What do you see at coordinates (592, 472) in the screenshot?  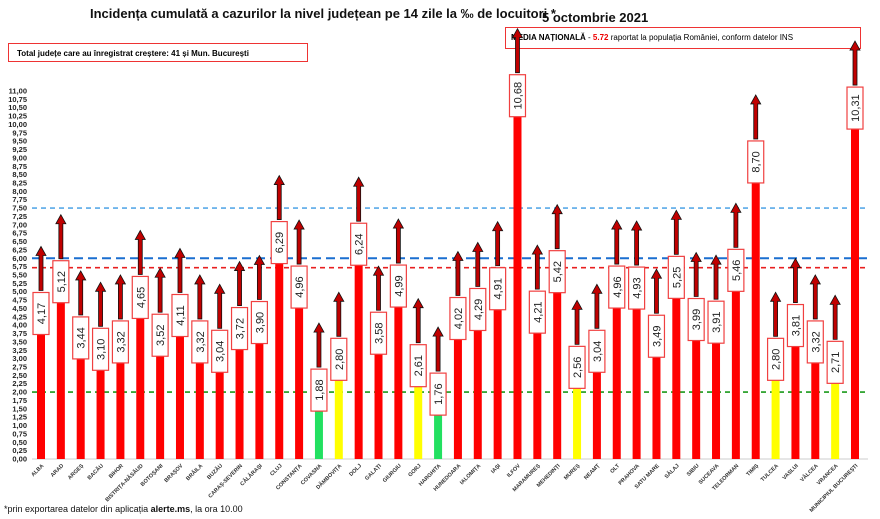 I see `x-tick-label: NEAMȚ` at bounding box center [592, 472].